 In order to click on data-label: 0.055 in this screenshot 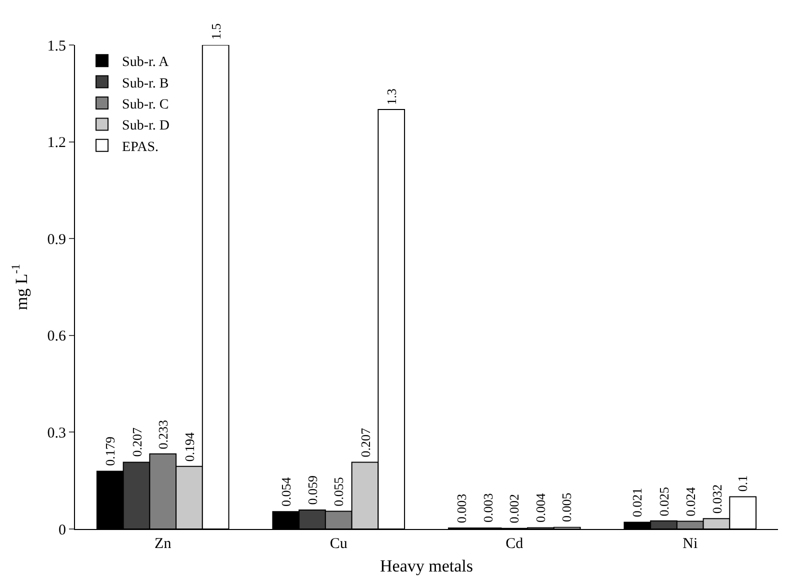, I will do `click(338, 491)`.